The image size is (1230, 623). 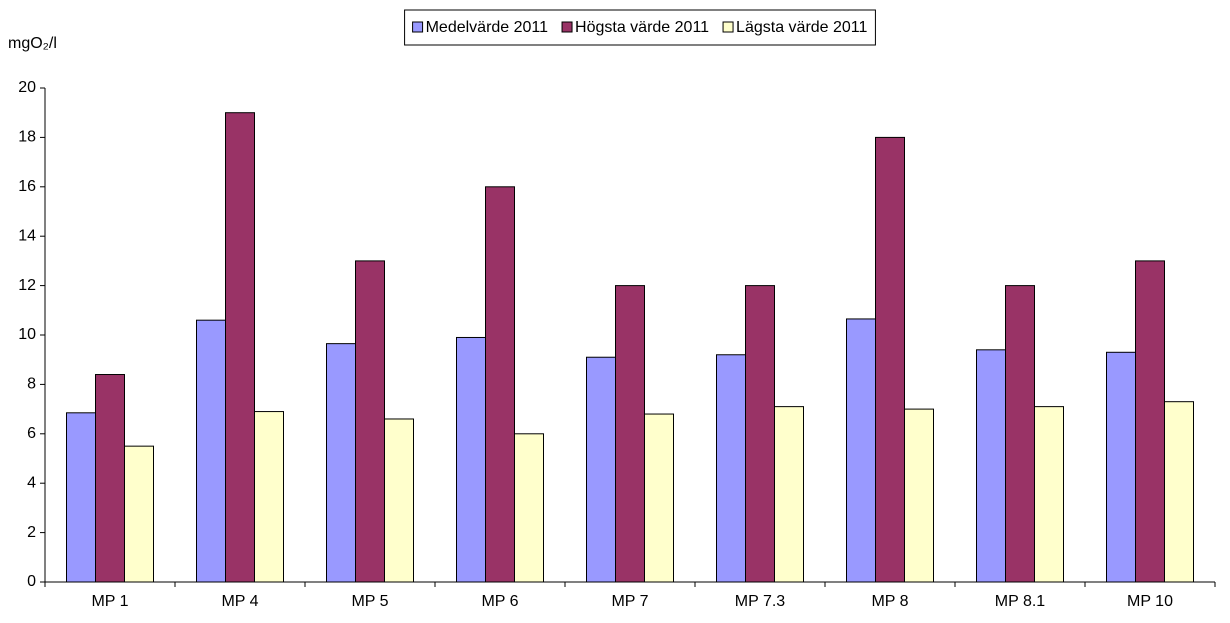 I want to click on y-tick-label: 8, so click(x=31, y=384).